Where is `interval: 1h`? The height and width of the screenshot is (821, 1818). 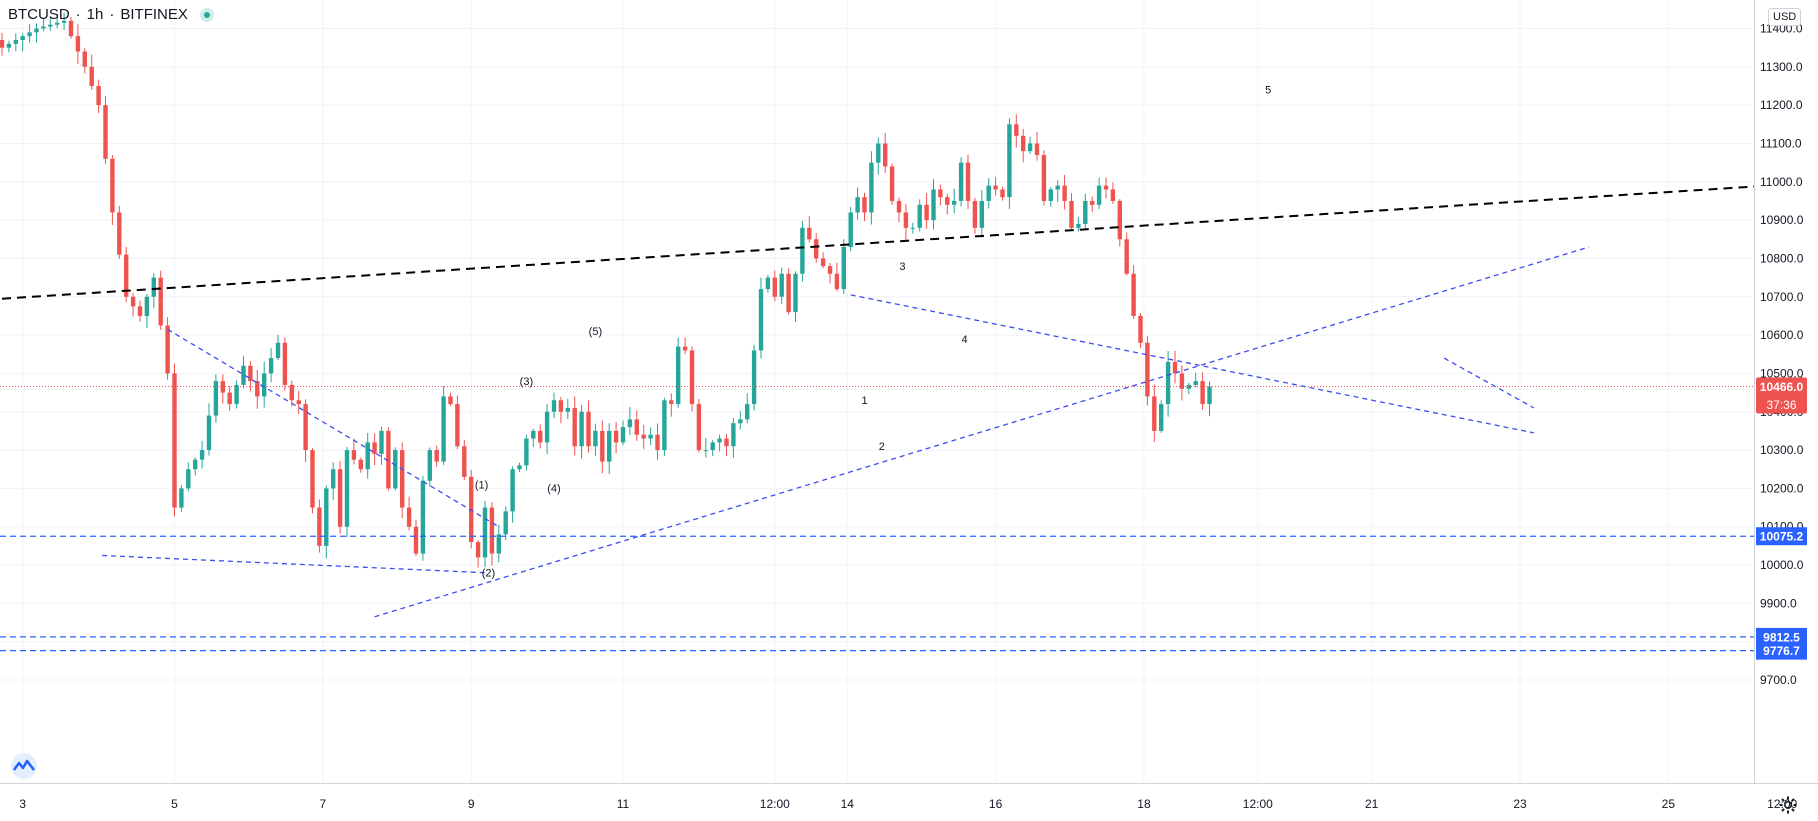
interval: 1h is located at coordinates (95, 14).